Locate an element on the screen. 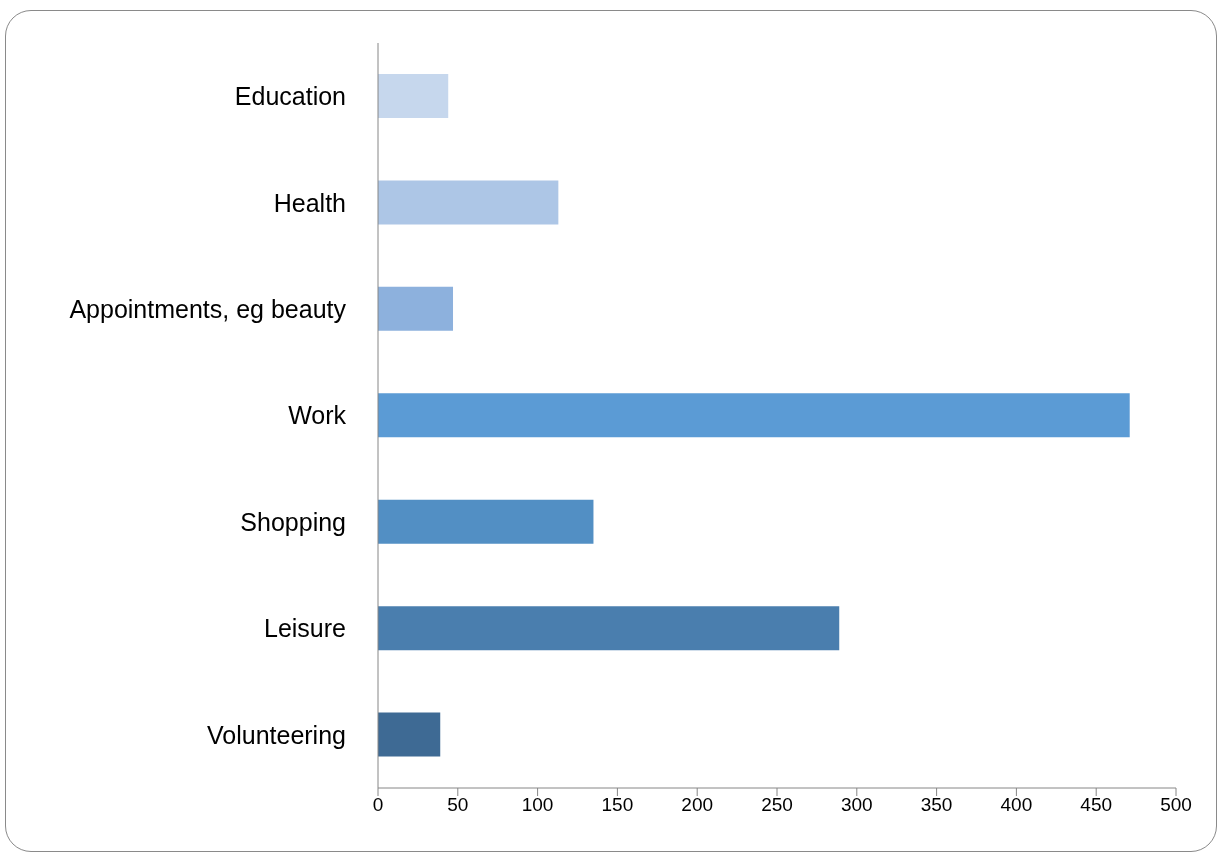  x-tick-label: 400 is located at coordinates (1016, 805).